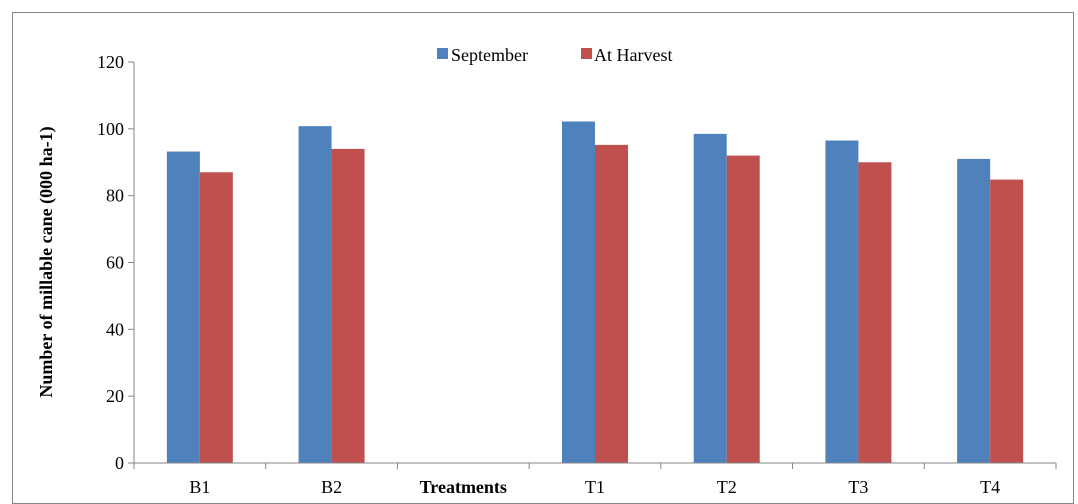 The image size is (1078, 504). Describe the element at coordinates (727, 487) in the screenshot. I see `x-tick-label-t2: T2` at that location.